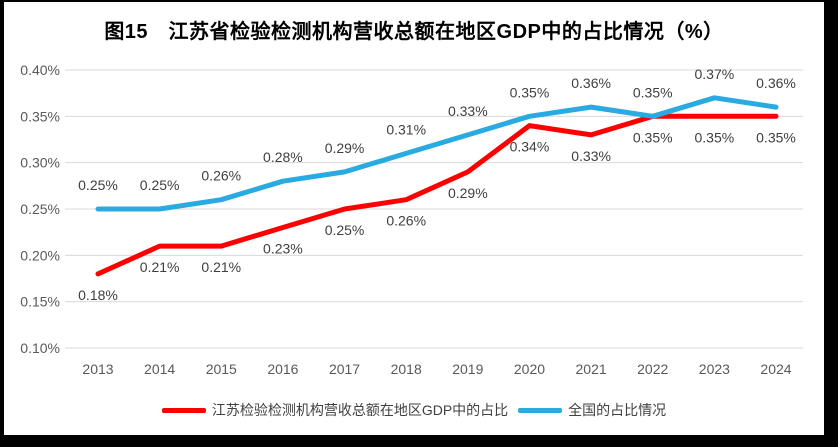 The height and width of the screenshot is (447, 838). What do you see at coordinates (406, 369) in the screenshot?
I see `x-axis-tick-label: 2018` at bounding box center [406, 369].